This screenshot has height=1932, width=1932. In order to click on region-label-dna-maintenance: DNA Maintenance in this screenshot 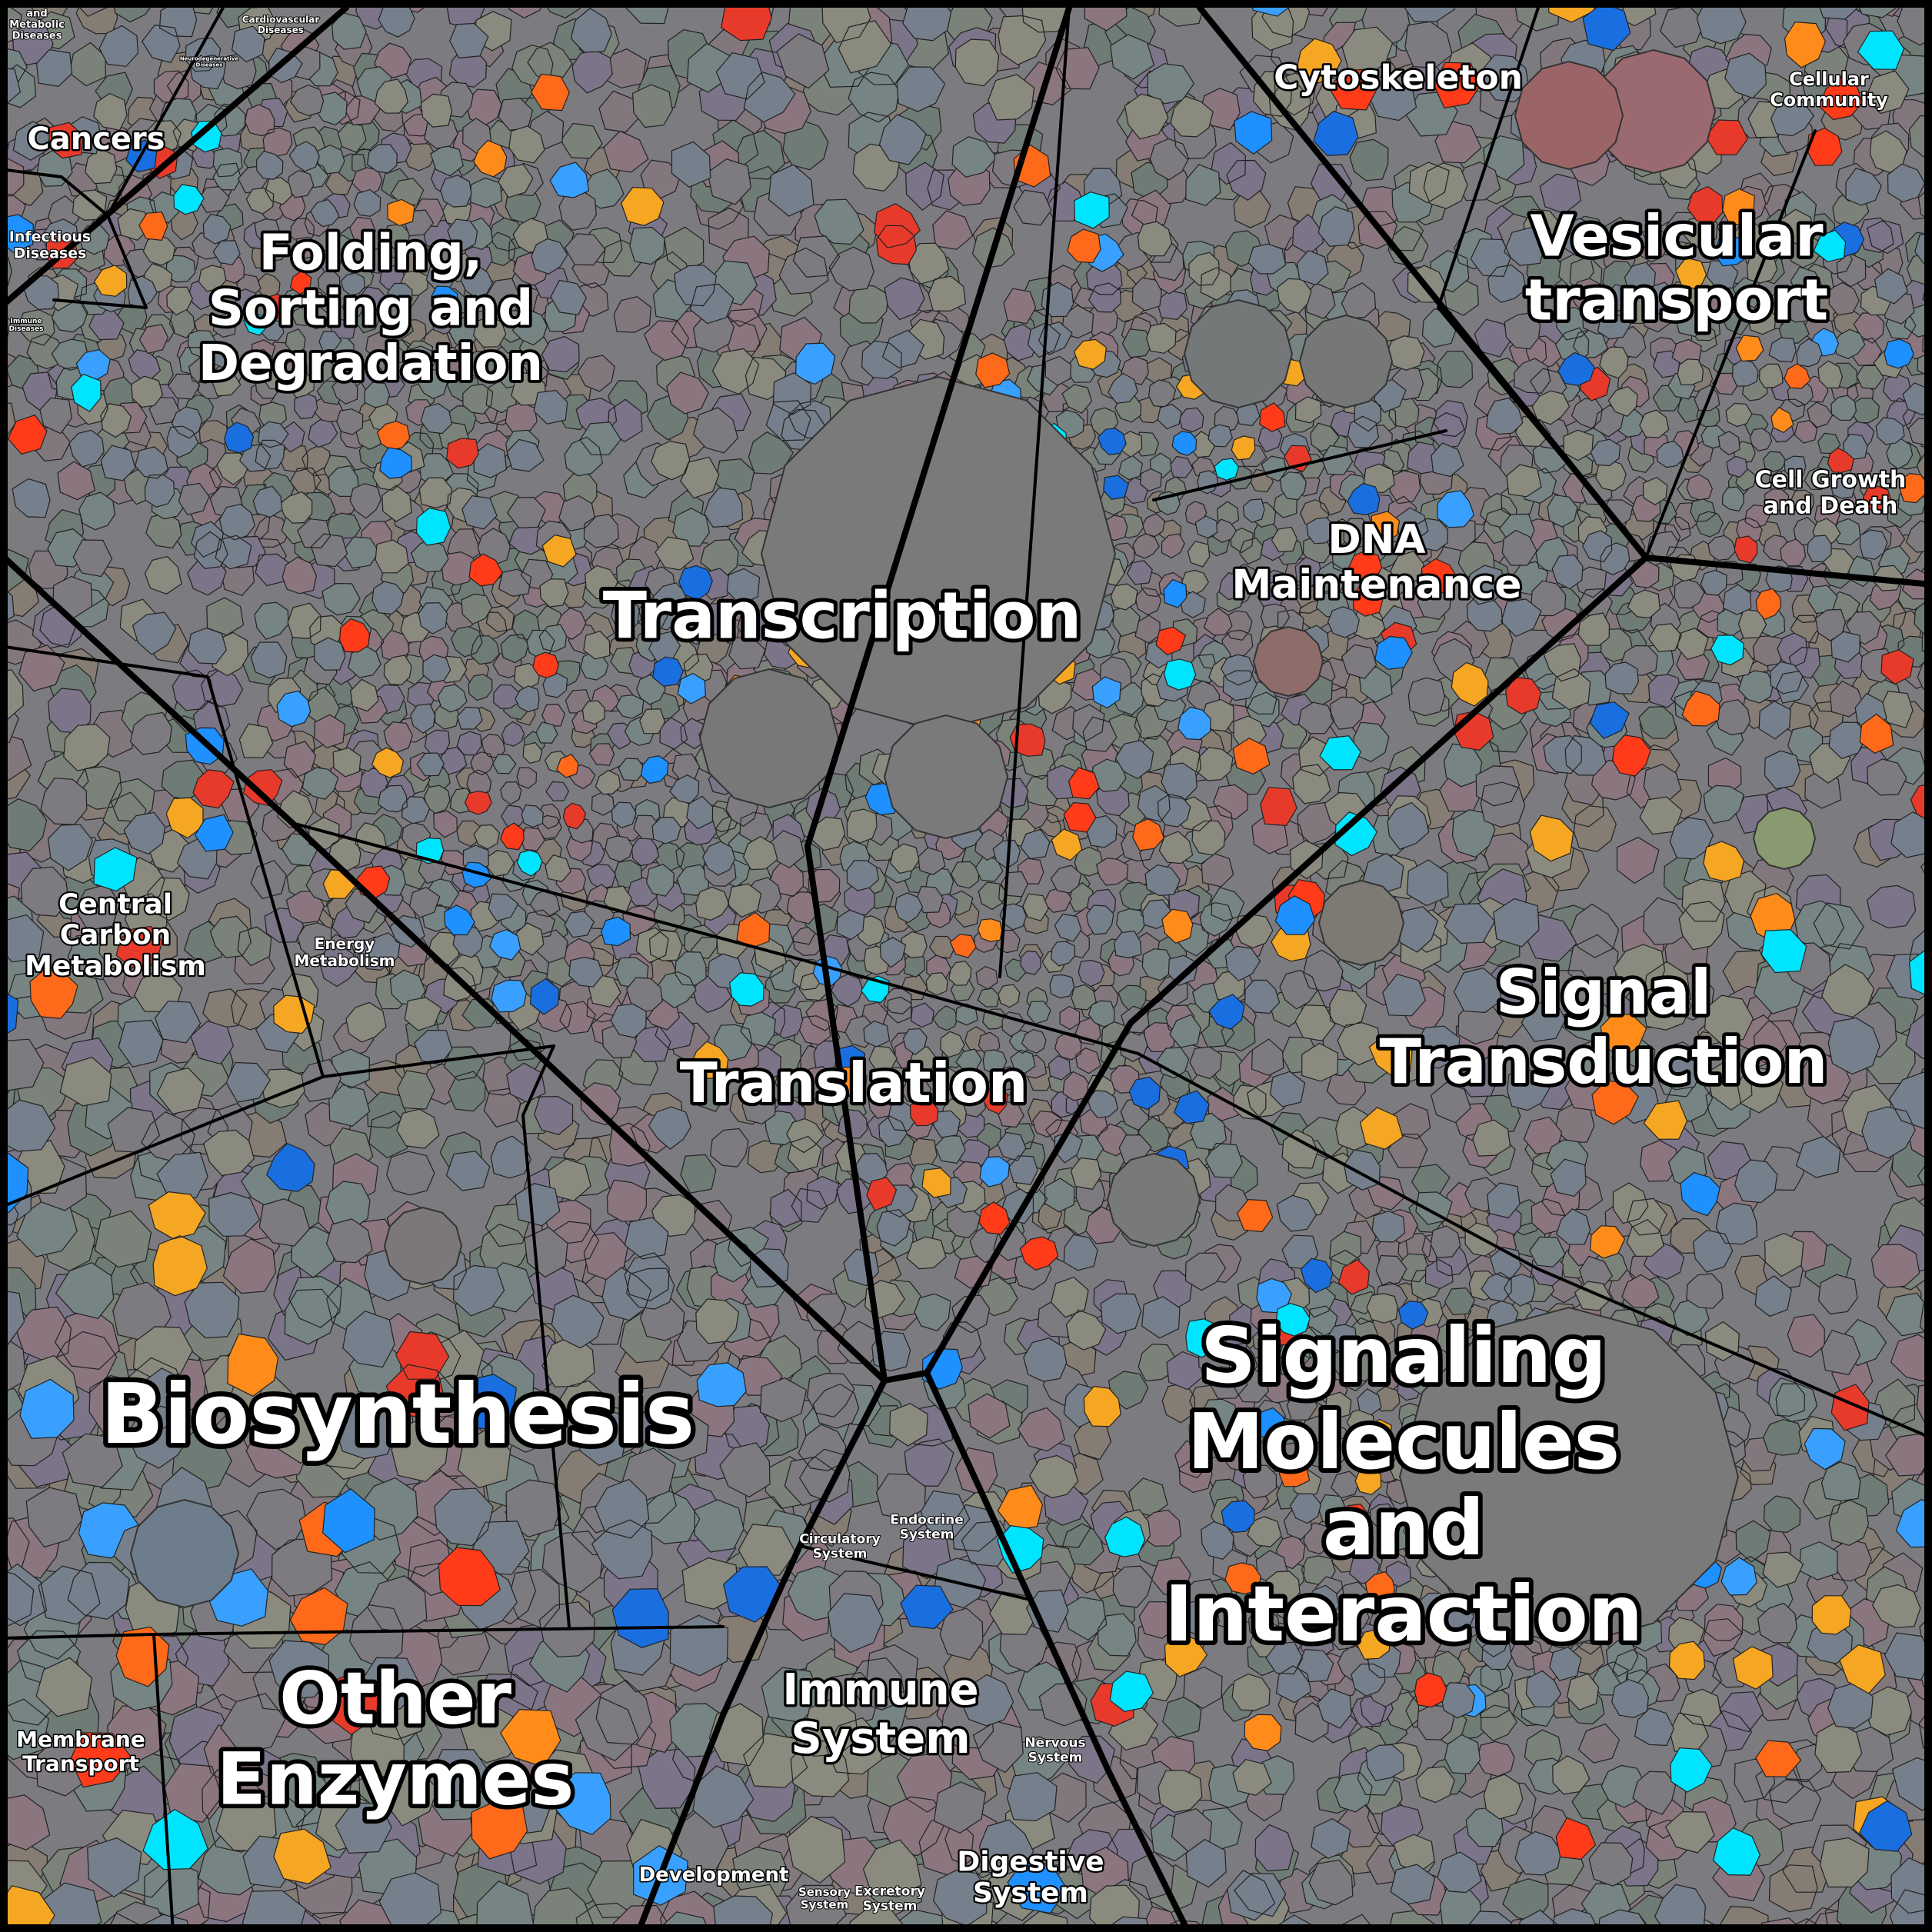, I will do `click(1376, 562)`.